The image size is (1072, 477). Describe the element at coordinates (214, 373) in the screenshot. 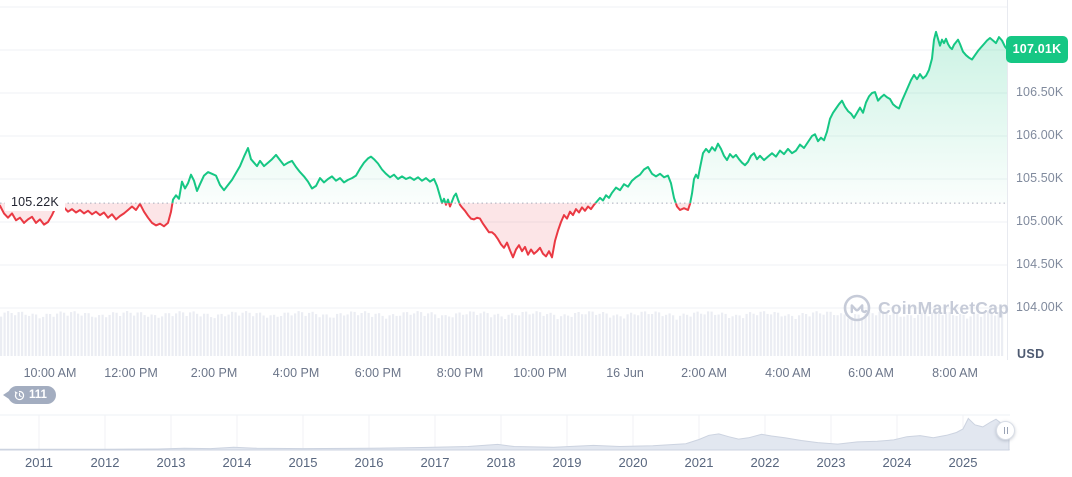

I see `x-axis-label: 2:00 PM` at that location.